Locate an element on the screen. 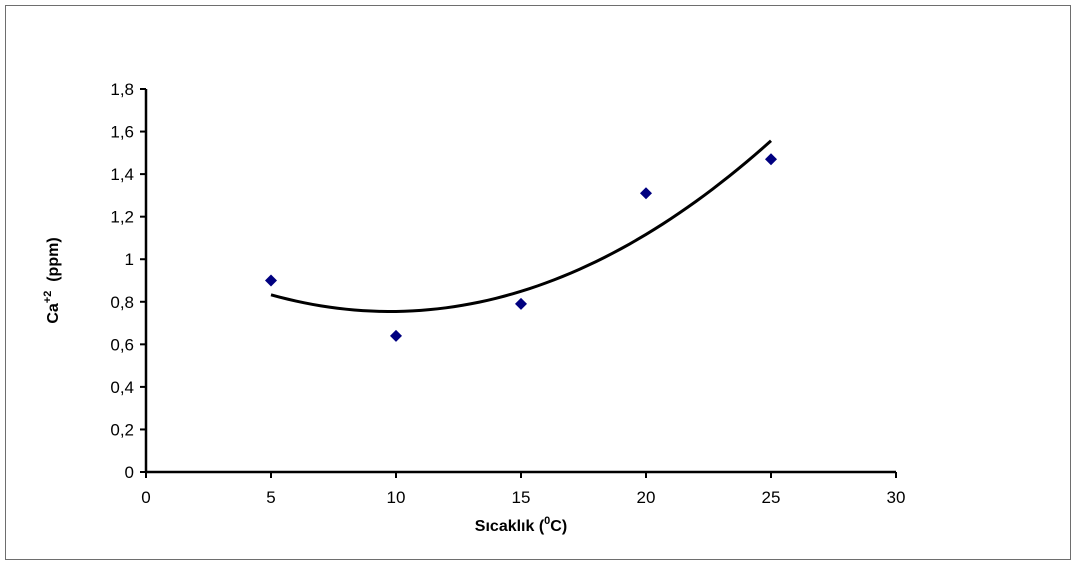 This screenshot has width=1078, height=567. y-tick-label: 0 is located at coordinates (129, 472).